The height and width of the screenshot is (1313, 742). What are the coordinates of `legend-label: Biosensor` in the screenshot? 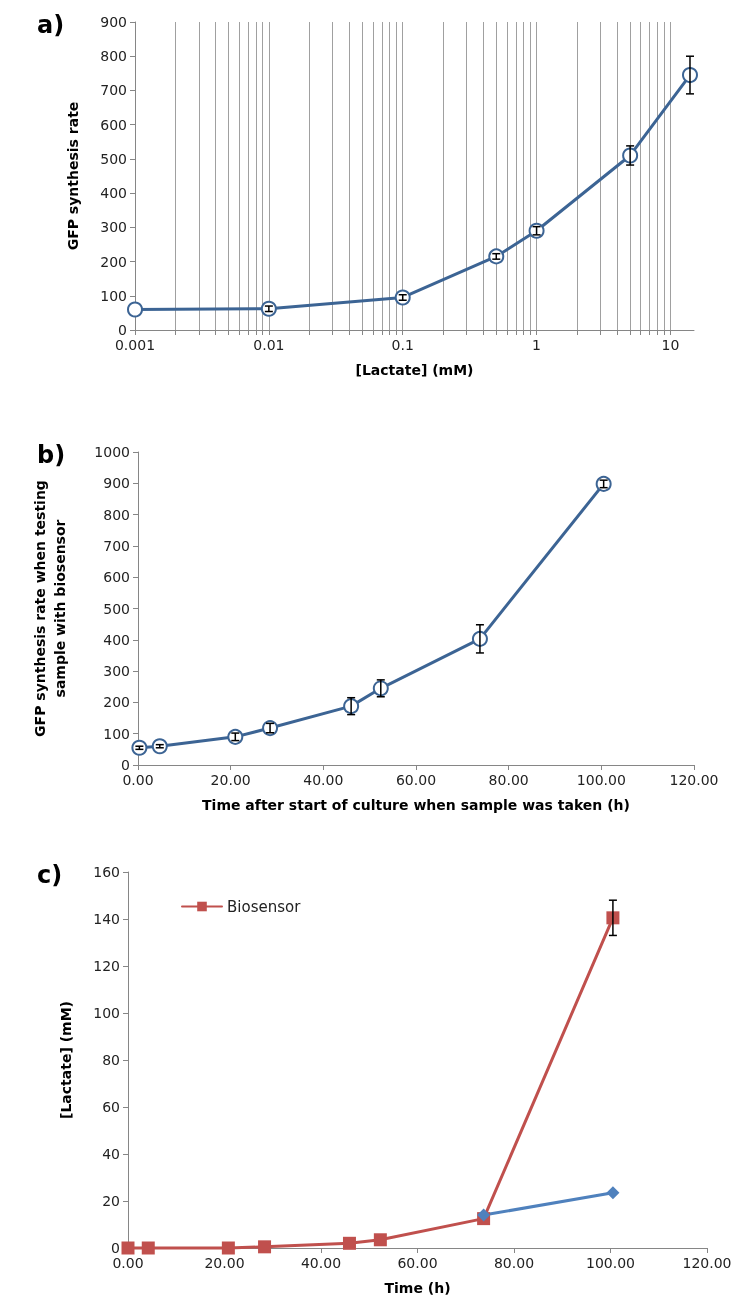 It's located at (264, 906).